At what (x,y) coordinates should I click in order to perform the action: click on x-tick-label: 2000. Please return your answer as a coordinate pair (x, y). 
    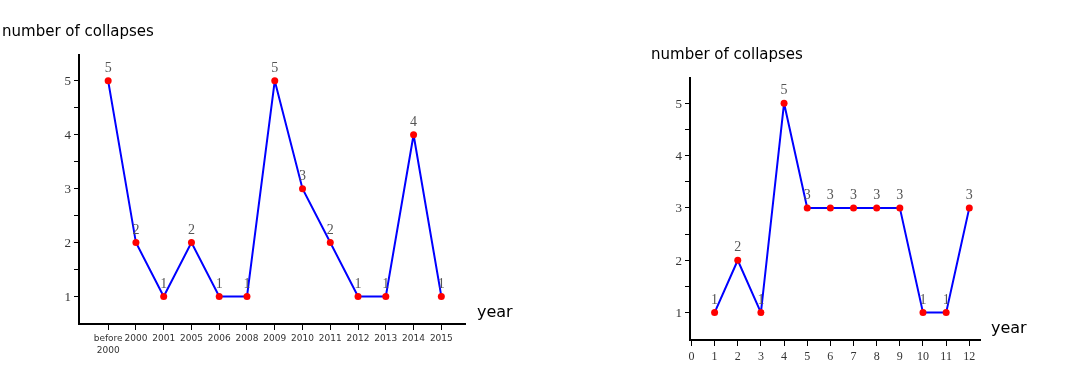
    Looking at the image, I should click on (136, 337).